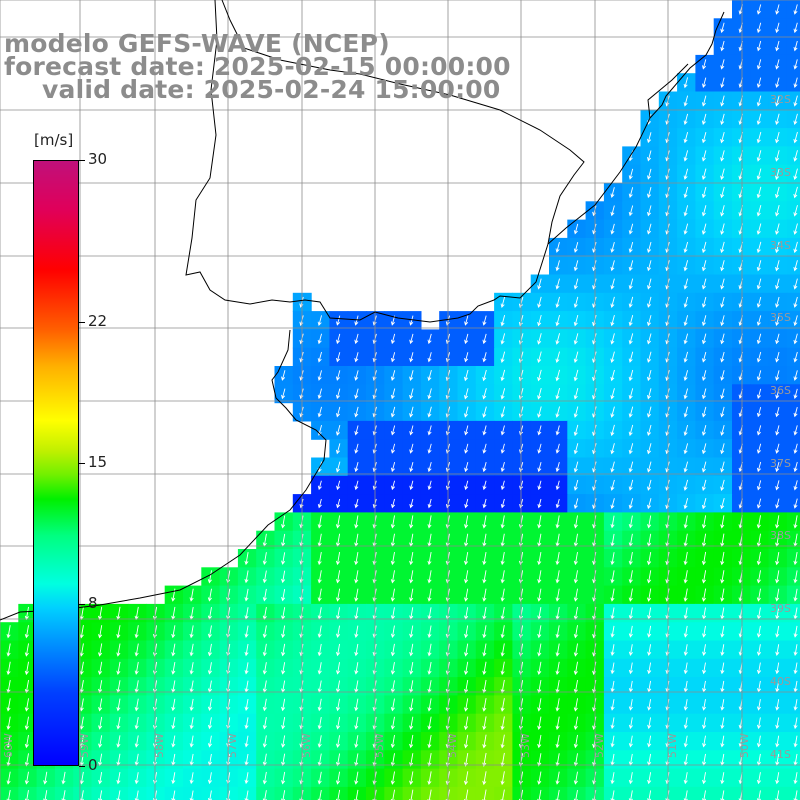 Image resolution: width=800 pixels, height=800 pixels. I want to click on lon-label: 56W, so click(306, 745).